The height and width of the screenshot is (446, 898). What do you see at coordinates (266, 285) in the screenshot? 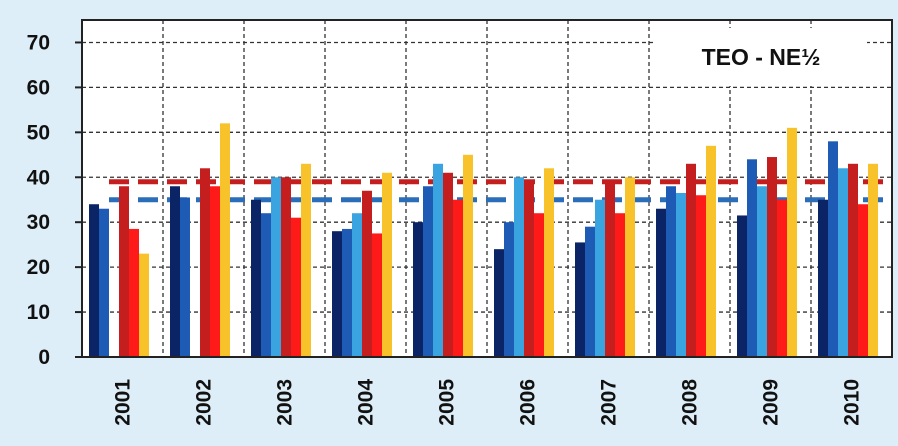
I see `bar-2003-s2` at bounding box center [266, 285].